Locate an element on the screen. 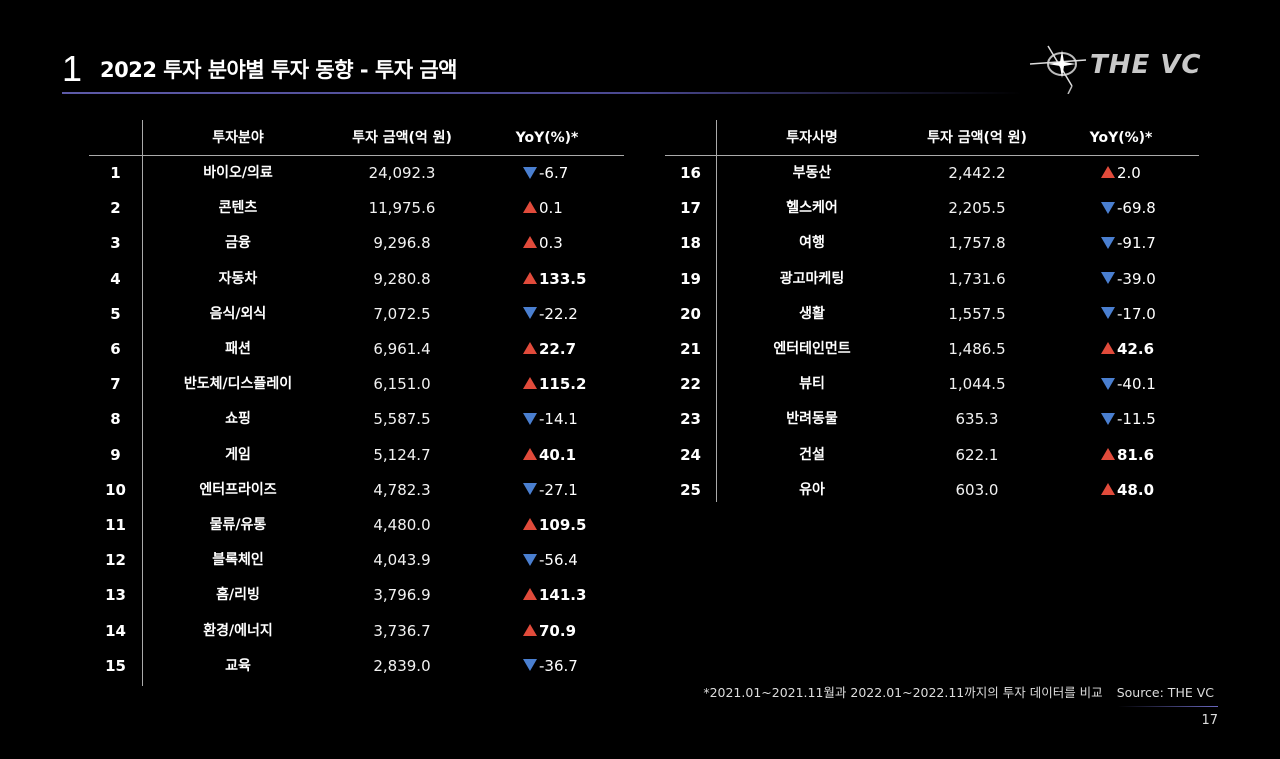 The height and width of the screenshot is (759, 1280). rank-cell: 25 is located at coordinates (690, 489).